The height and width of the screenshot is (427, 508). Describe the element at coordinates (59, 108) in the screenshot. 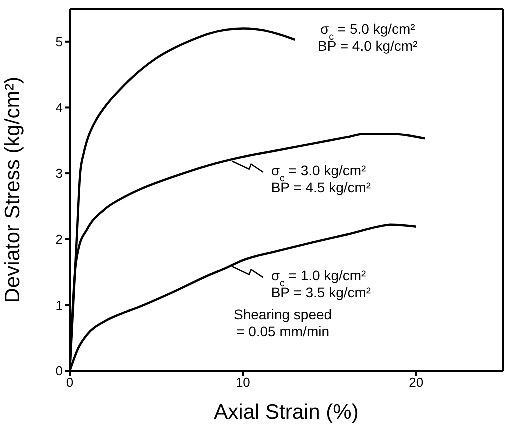

I see `y-tick-label: 4` at that location.